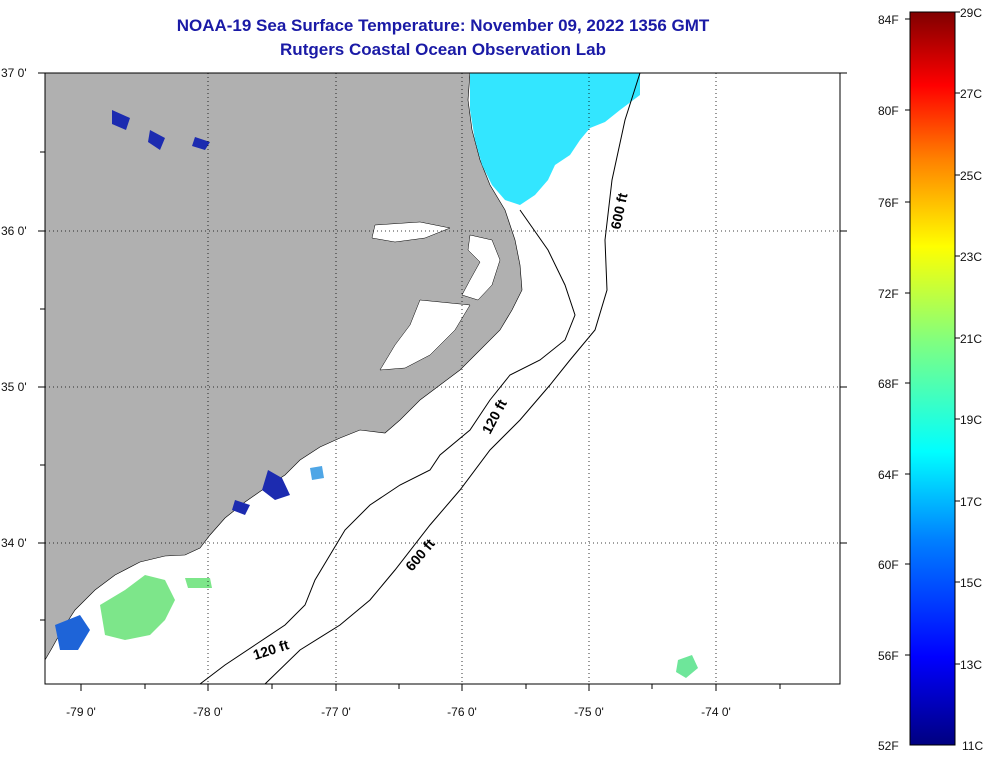  Describe the element at coordinates (14, 543) in the screenshot. I see `lat-label-34: 34 0'` at that location.